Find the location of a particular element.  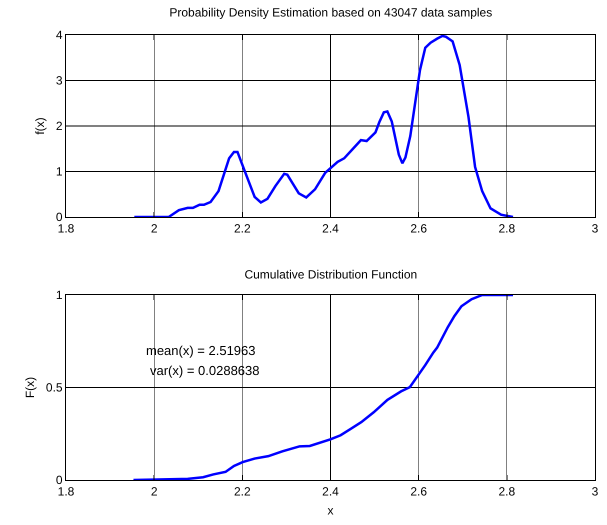

y-tick-label: 4 is located at coordinates (59, 35).